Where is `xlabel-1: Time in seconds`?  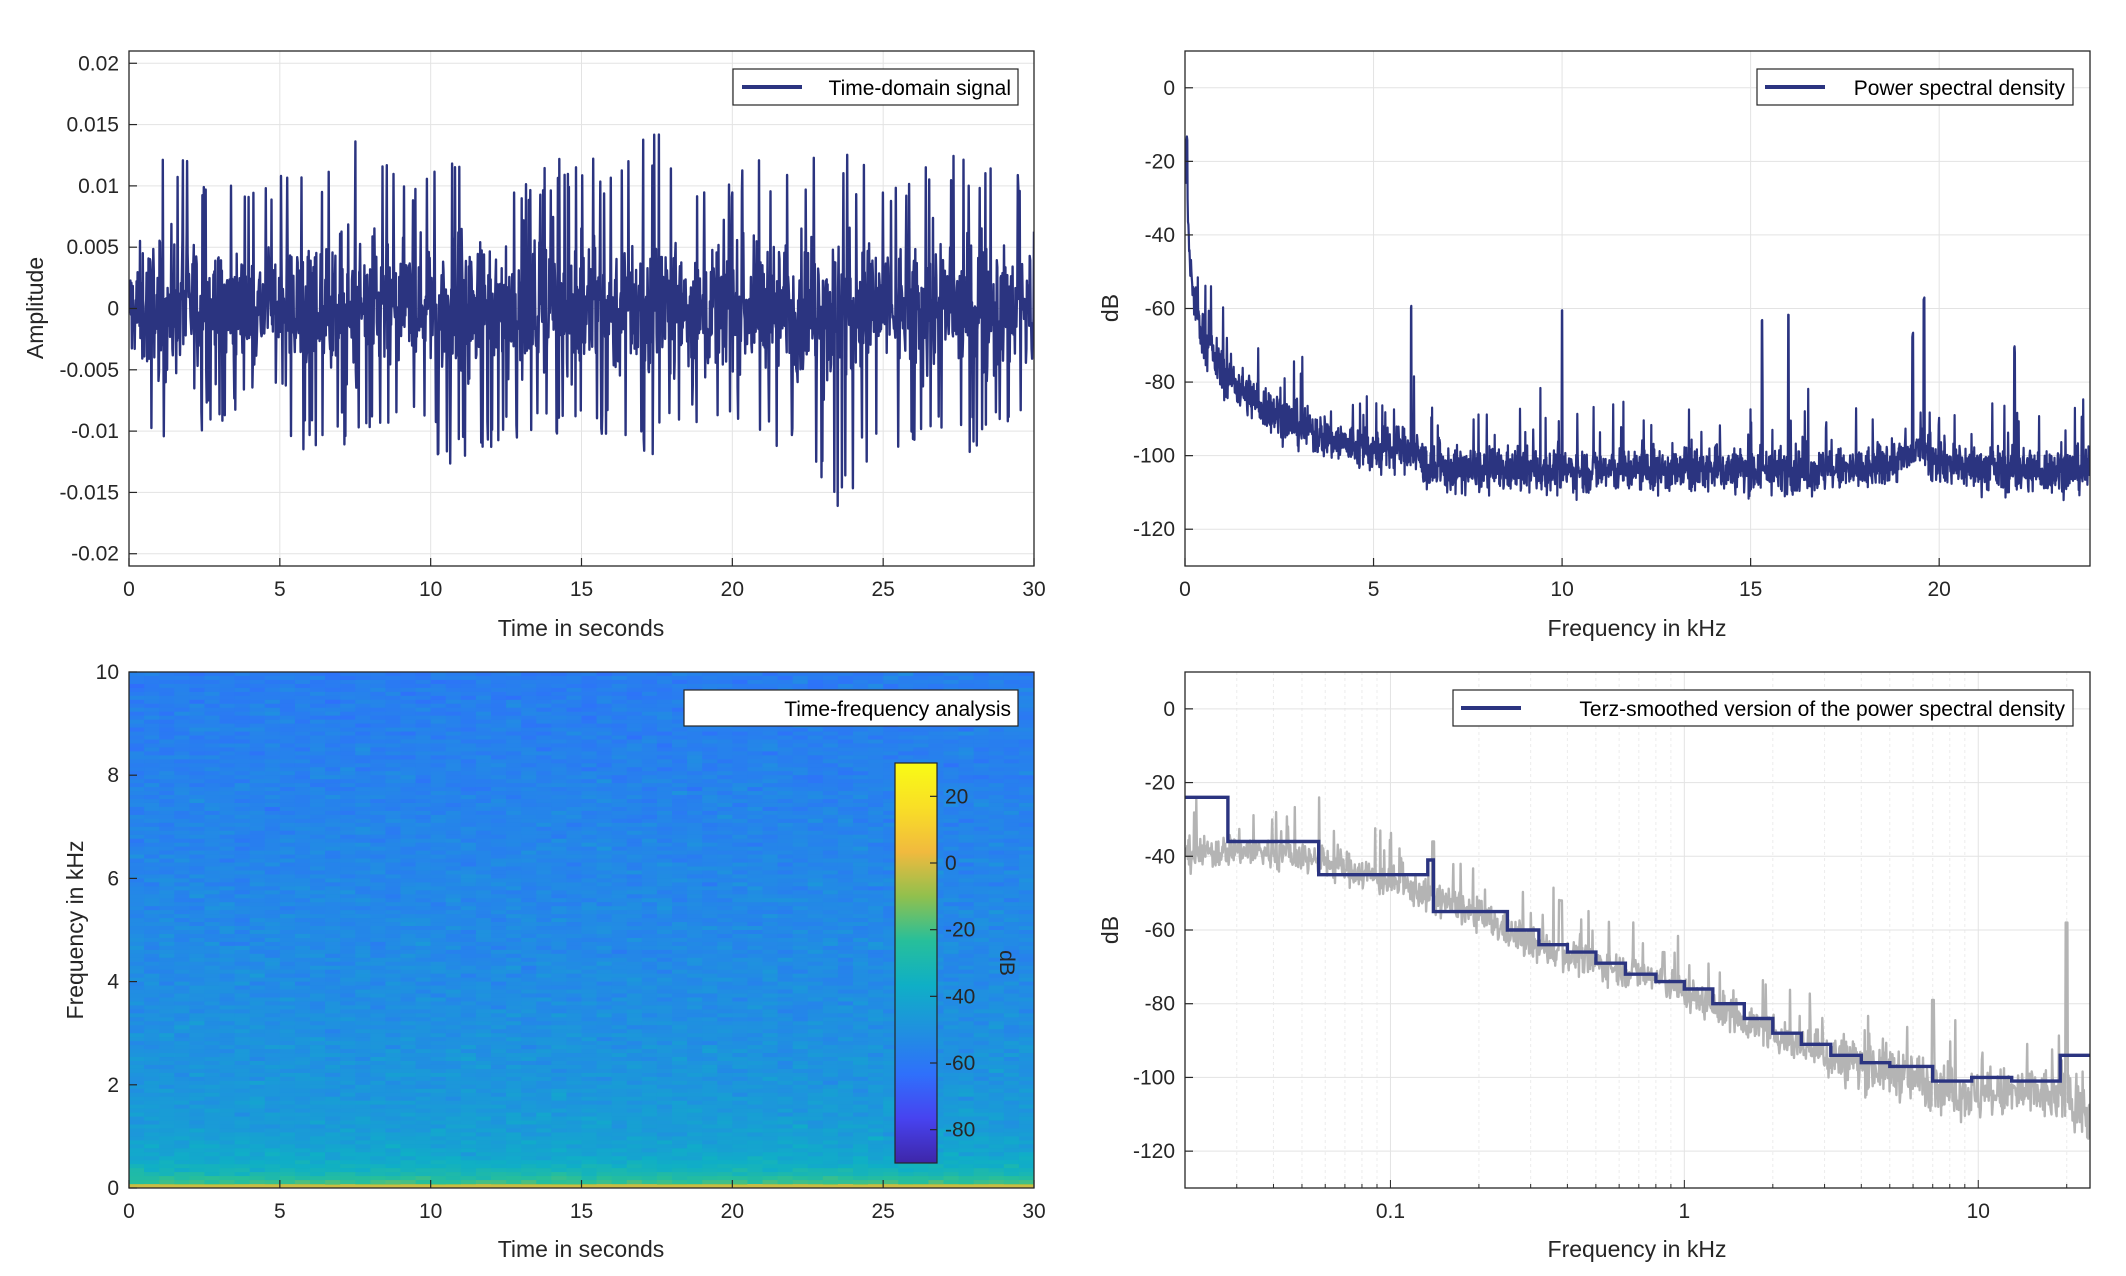 xlabel-1: Time in seconds is located at coordinates (581, 628).